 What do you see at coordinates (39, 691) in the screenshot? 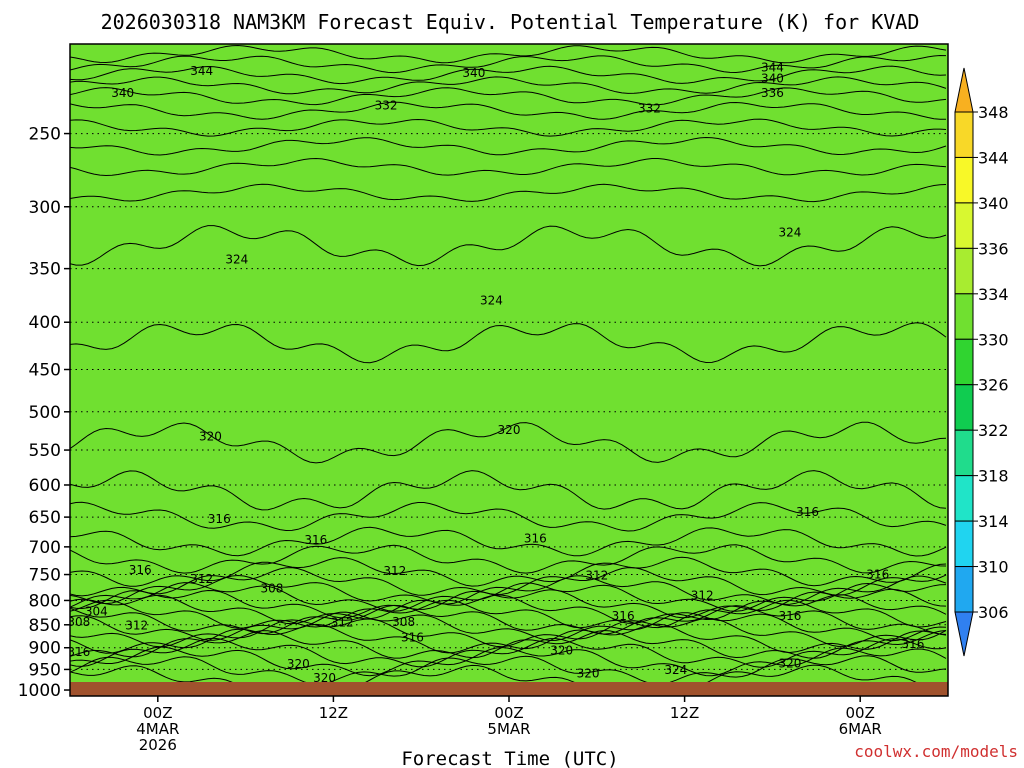
I see `y-tick-label: 1000` at bounding box center [39, 691].